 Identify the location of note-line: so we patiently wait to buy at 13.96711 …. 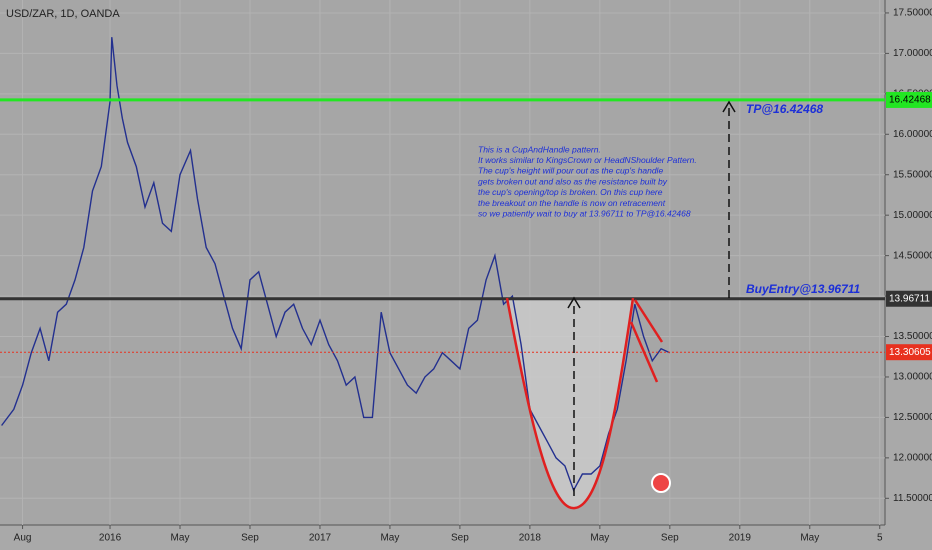
(584, 213).